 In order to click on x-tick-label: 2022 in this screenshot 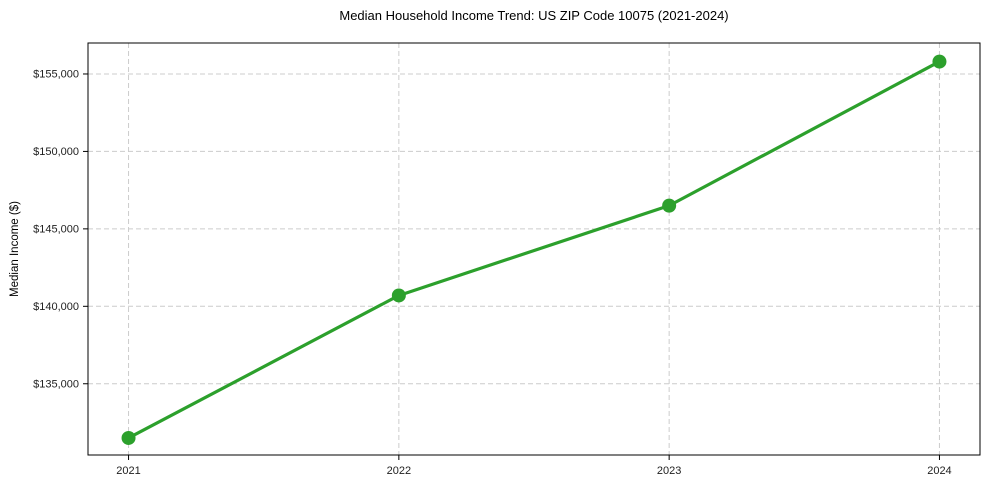, I will do `click(399, 471)`.